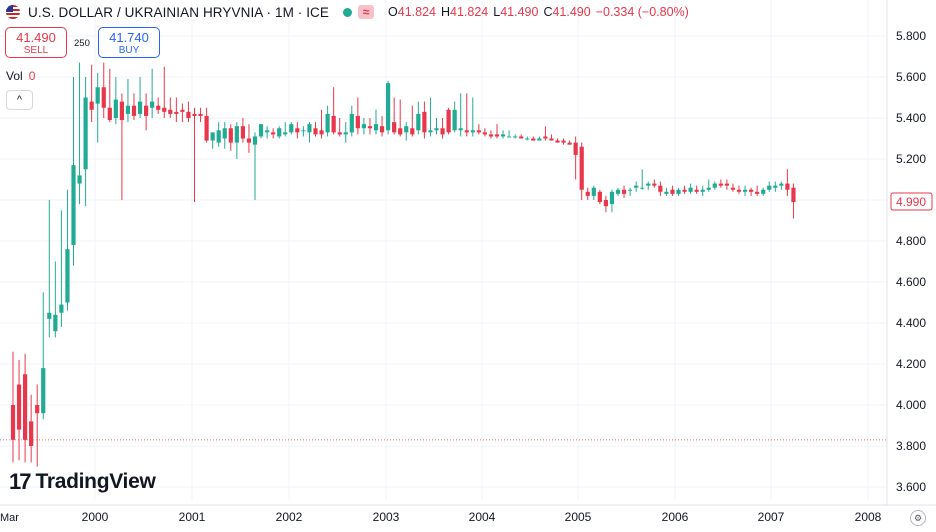 Image resolution: width=936 pixels, height=532 pixels. Describe the element at coordinates (192, 517) in the screenshot. I see `x-tick-label: 2001` at that location.